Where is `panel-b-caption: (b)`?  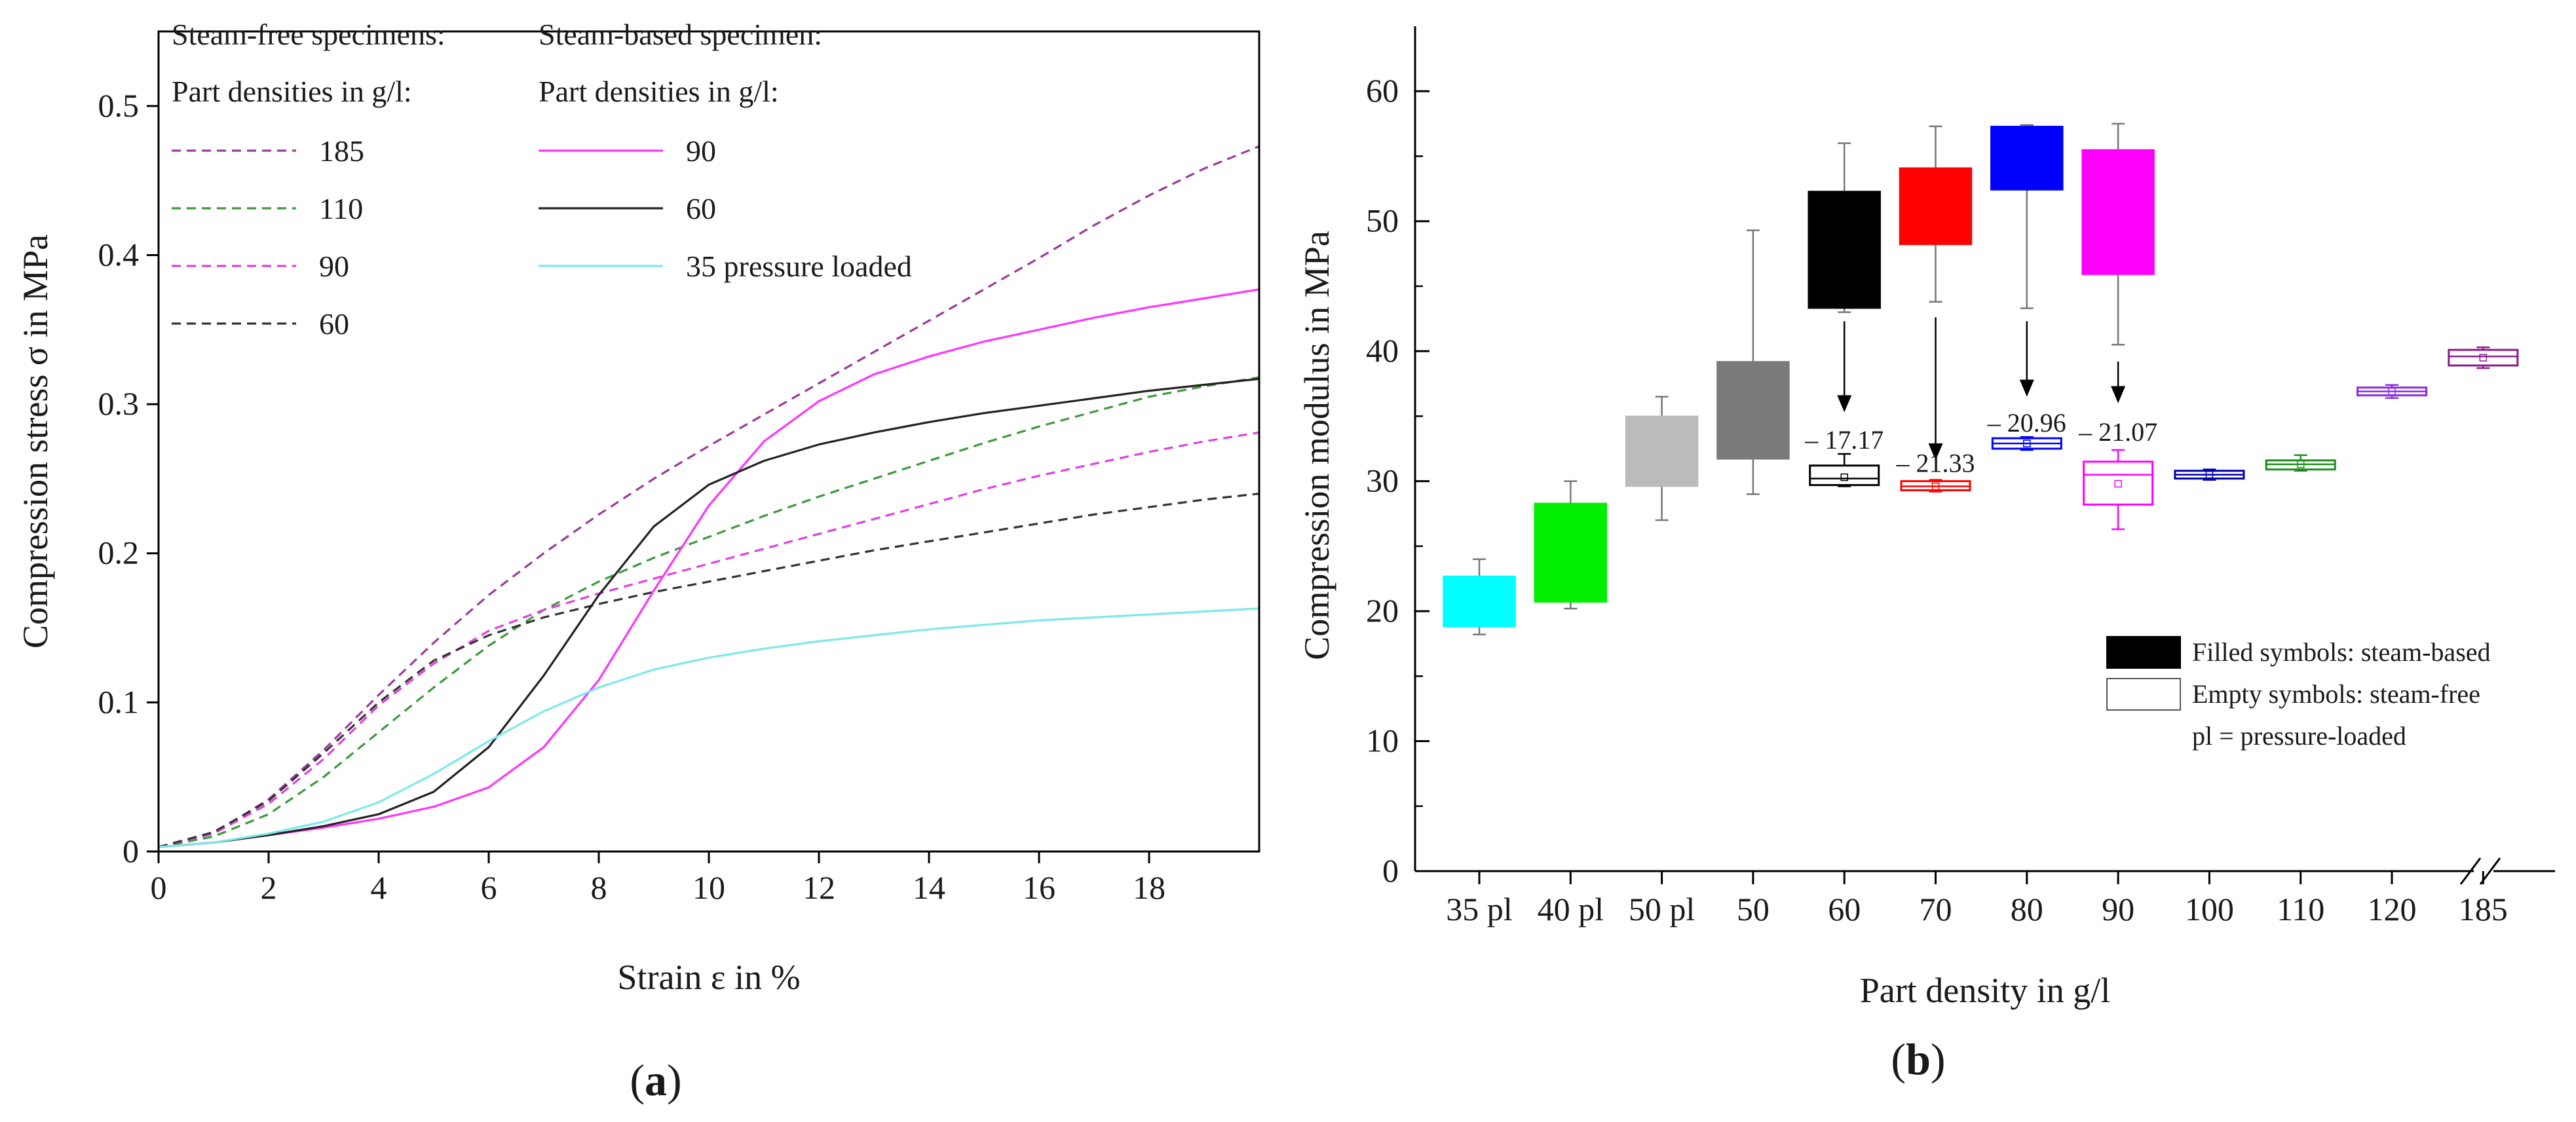 panel-b-caption: (b) is located at coordinates (1918, 1059).